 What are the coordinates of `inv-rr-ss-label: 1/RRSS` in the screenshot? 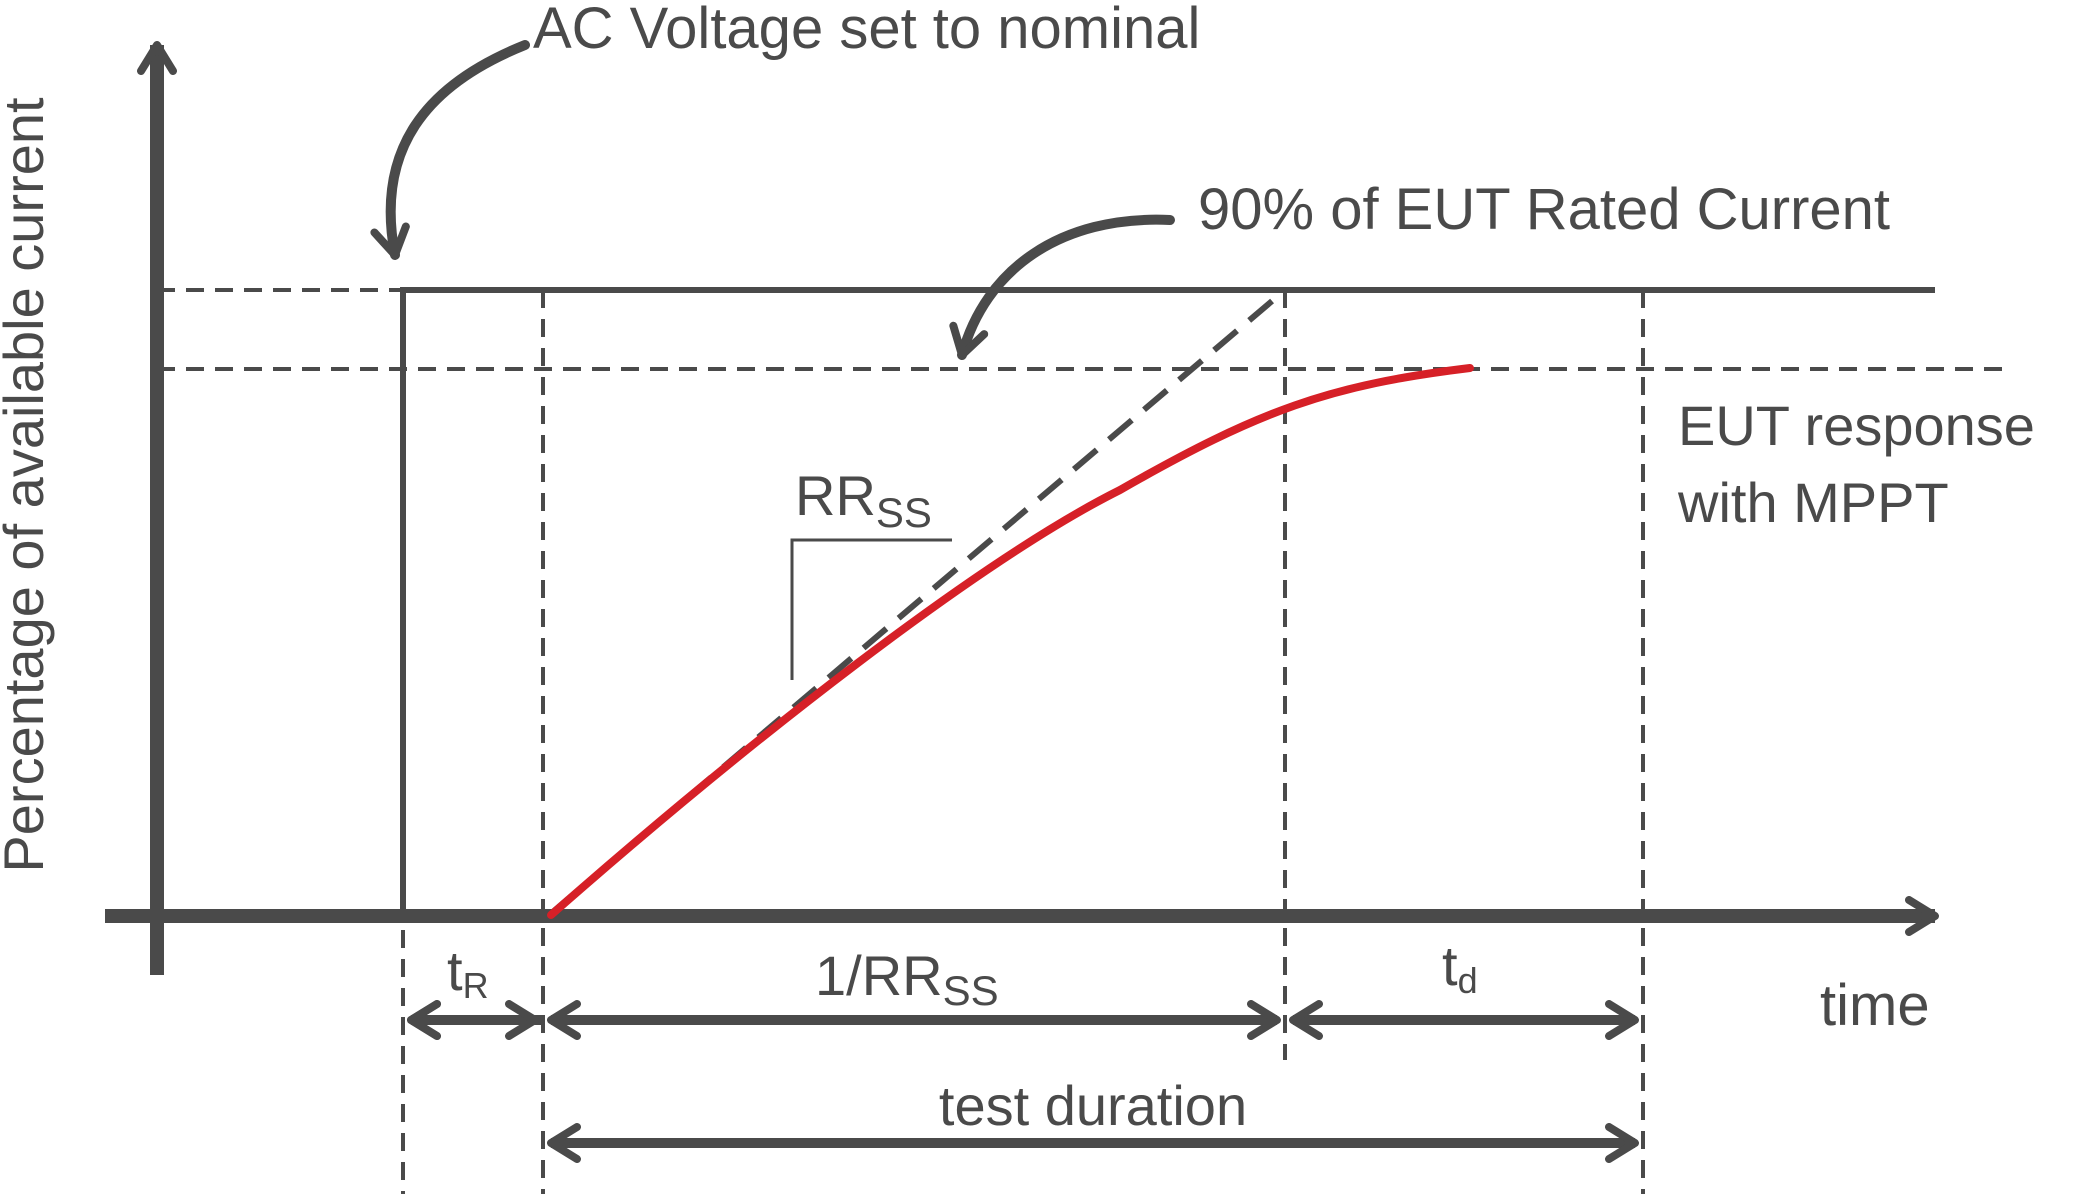 It's located at (907, 979).